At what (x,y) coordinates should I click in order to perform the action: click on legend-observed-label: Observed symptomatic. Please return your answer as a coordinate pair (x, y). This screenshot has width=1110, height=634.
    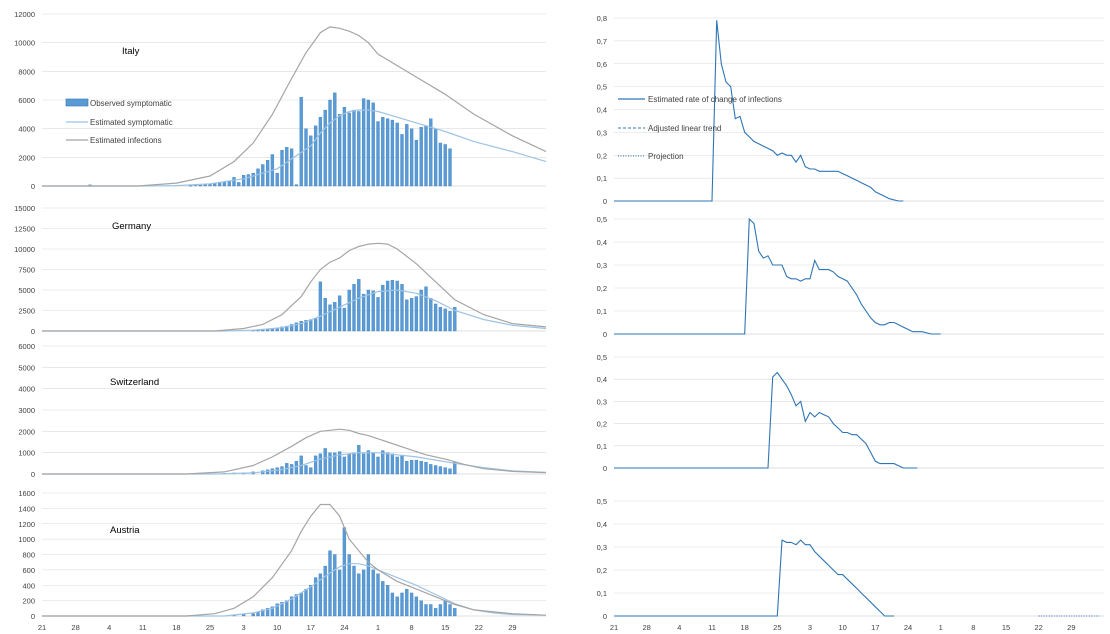
    Looking at the image, I should click on (131, 103).